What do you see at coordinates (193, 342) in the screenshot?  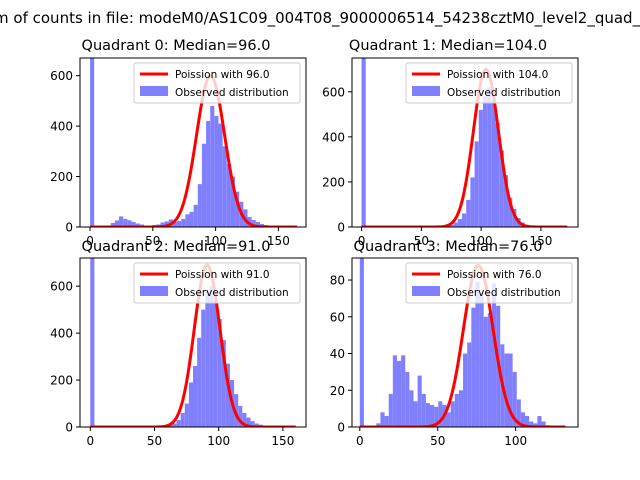 I see `axes-frame` at bounding box center [193, 342].